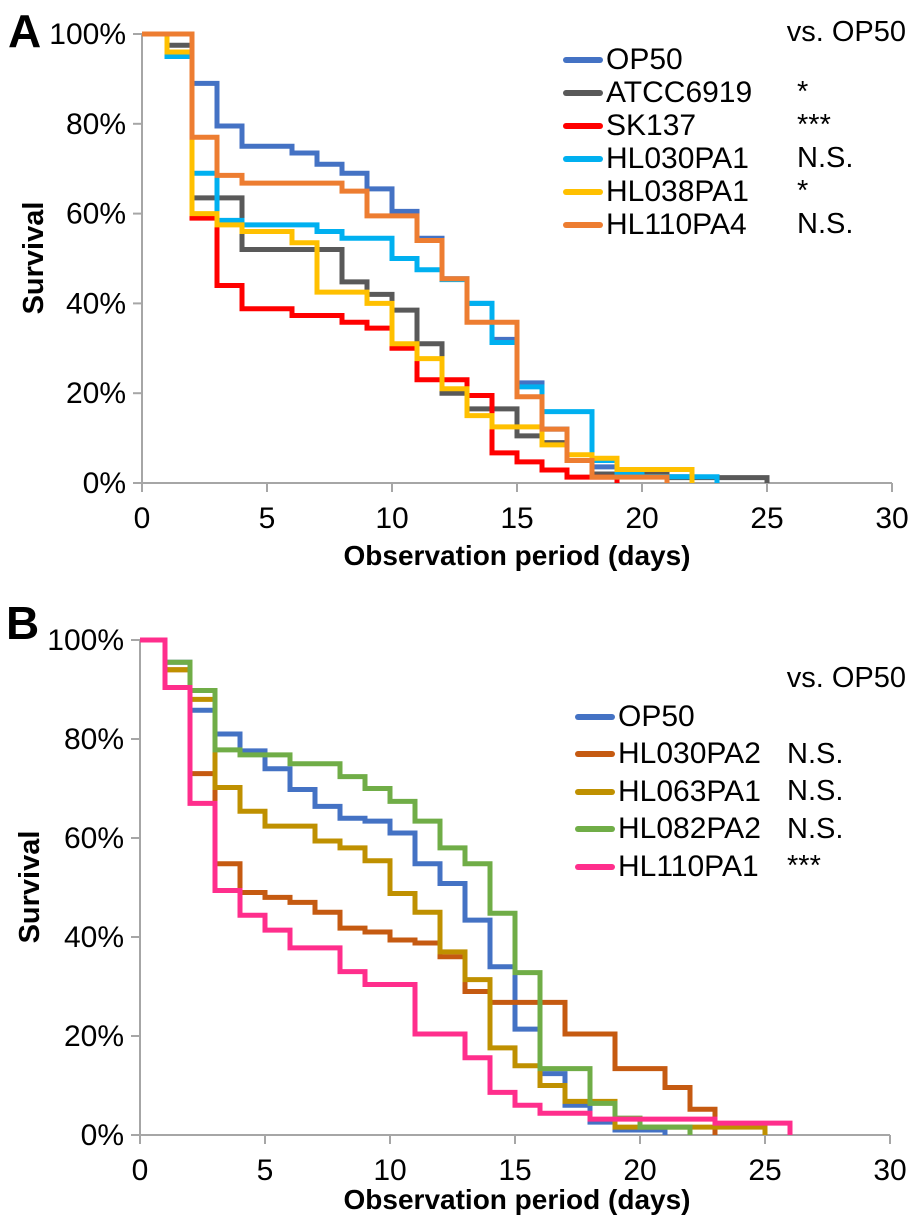 The width and height of the screenshot is (912, 1218). I want to click on legend-label-HL110PA4: HL110PA4, so click(676, 224).